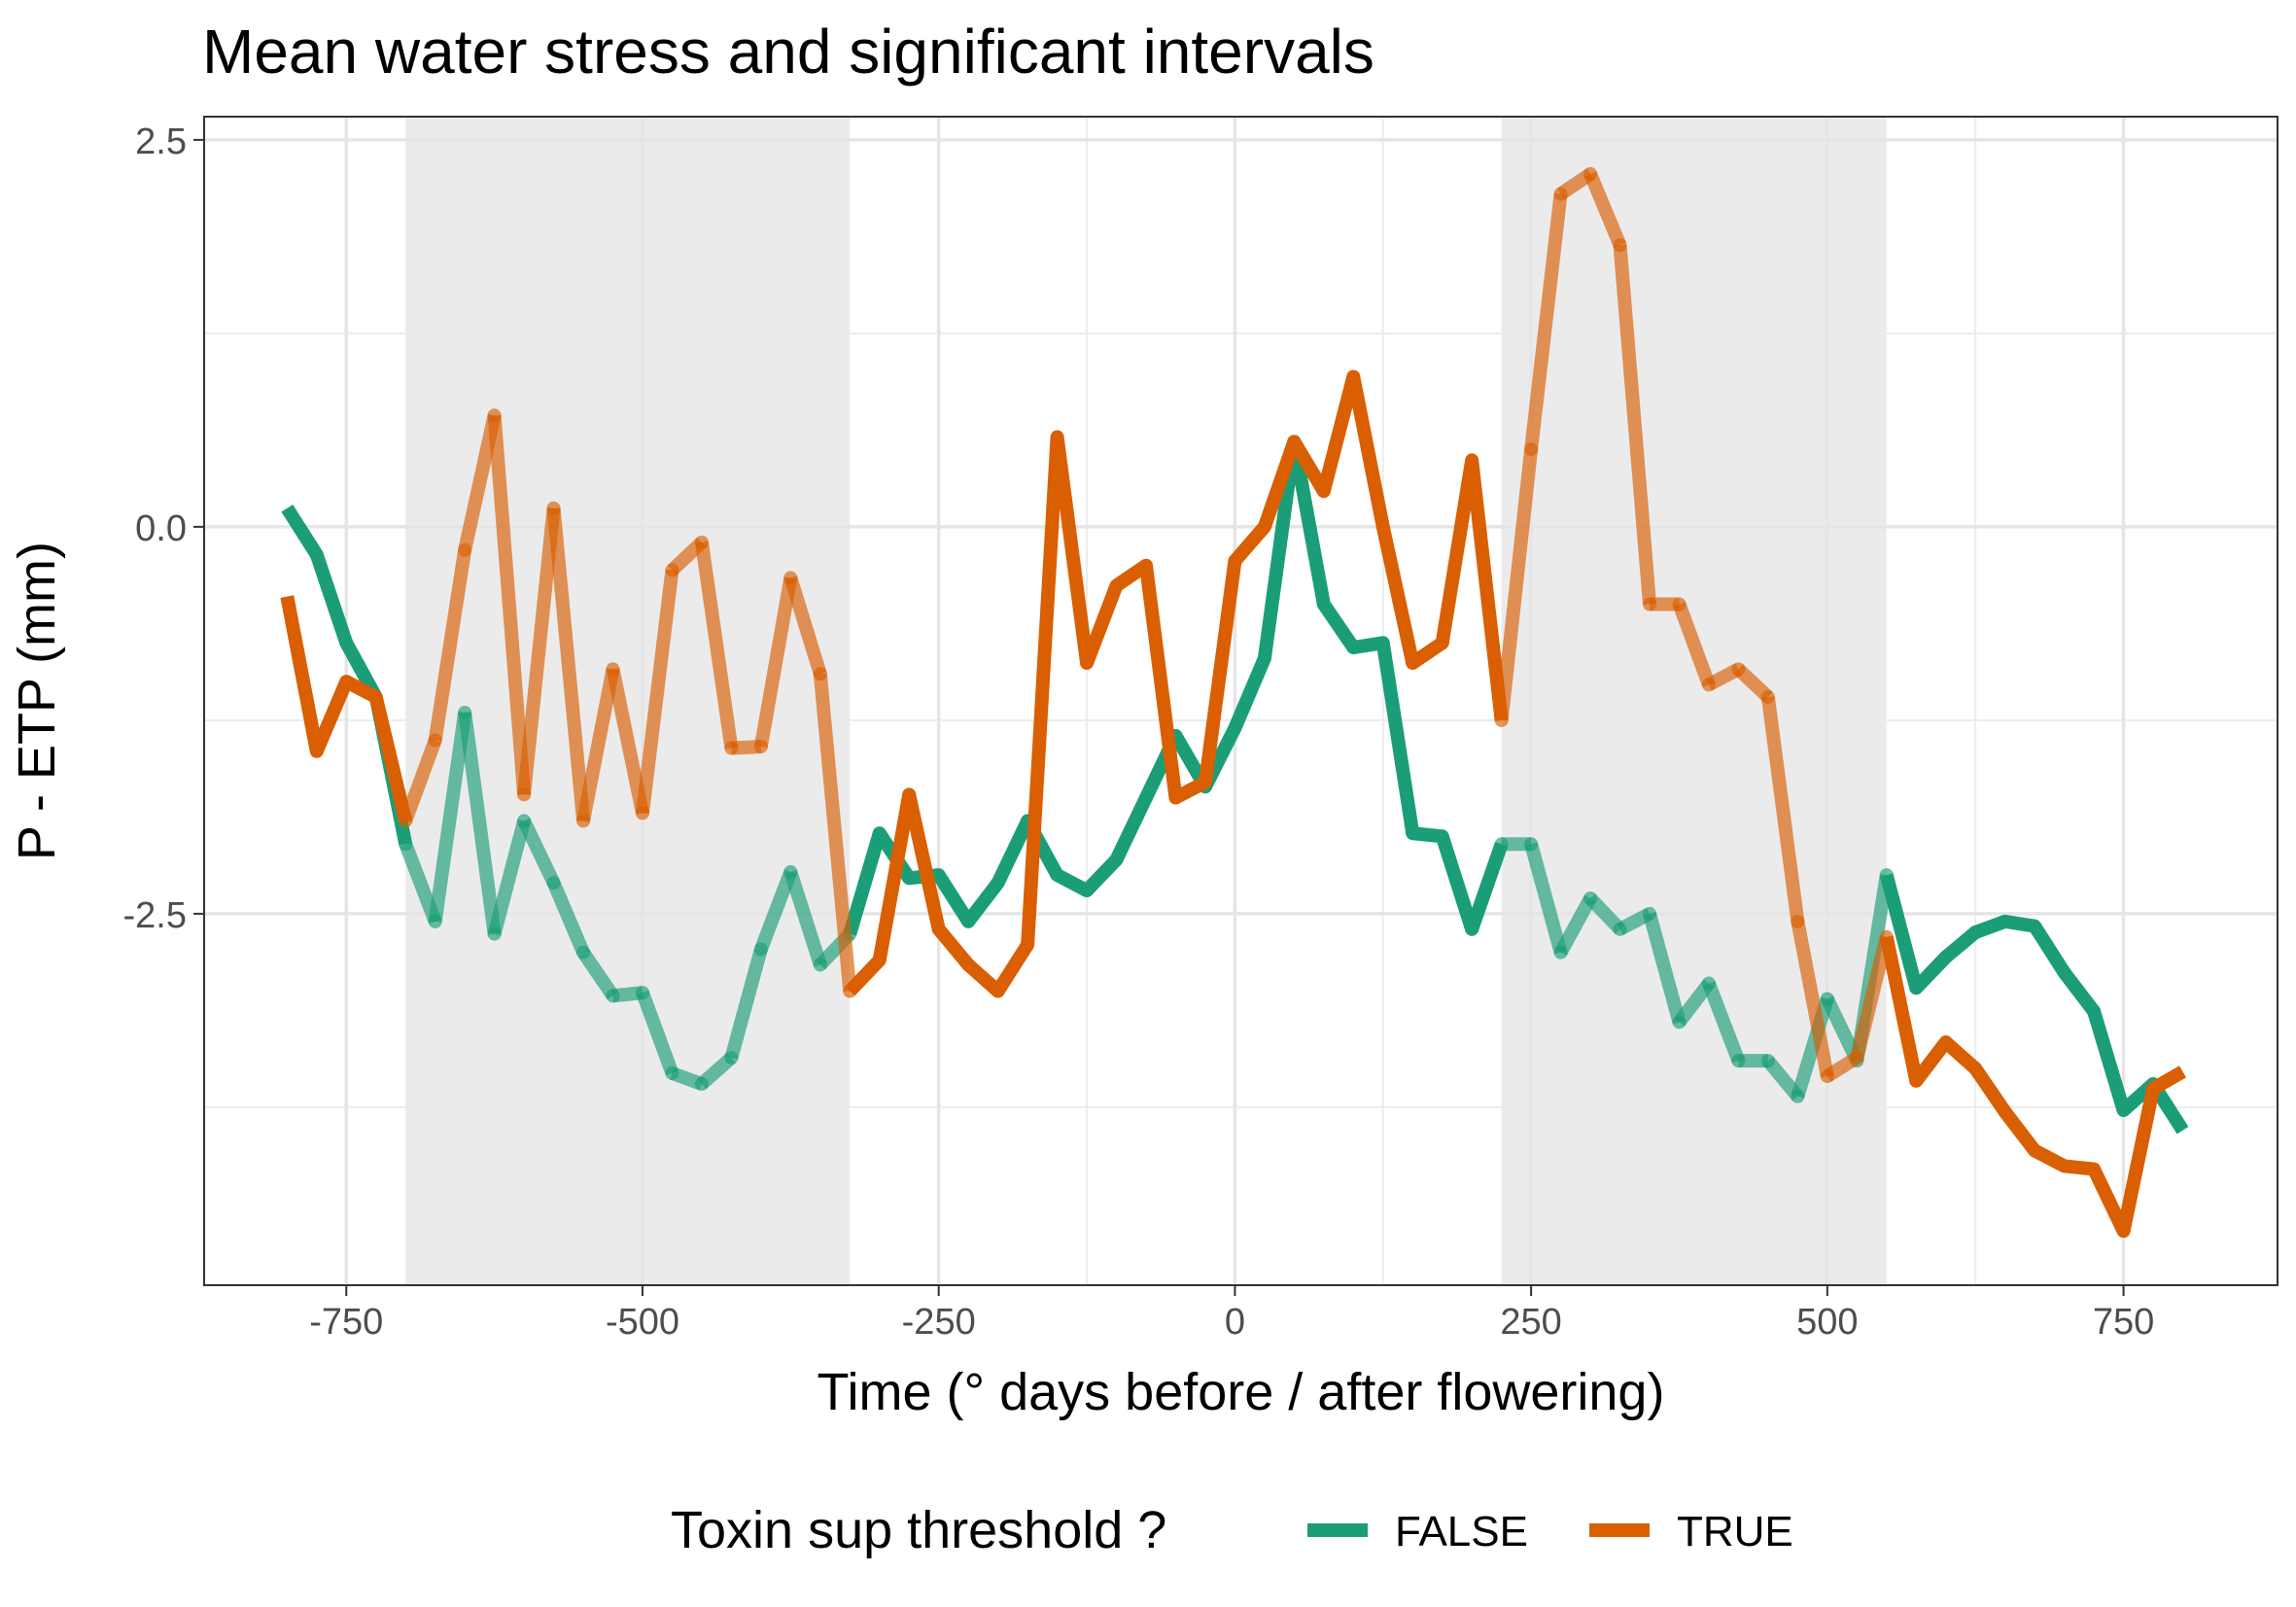 The height and width of the screenshot is (1607, 2296). Describe the element at coordinates (346, 1322) in the screenshot. I see `x-tick-label: -750` at that location.